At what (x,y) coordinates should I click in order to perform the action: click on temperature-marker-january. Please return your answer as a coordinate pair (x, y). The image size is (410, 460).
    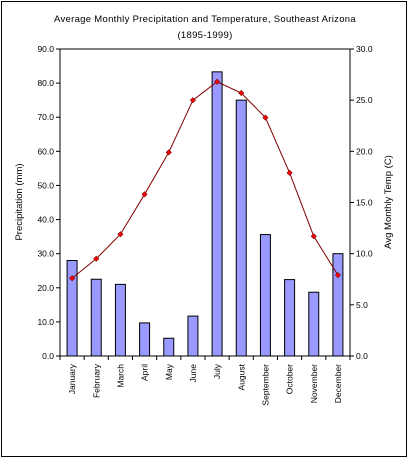
    Looking at the image, I should click on (72, 278).